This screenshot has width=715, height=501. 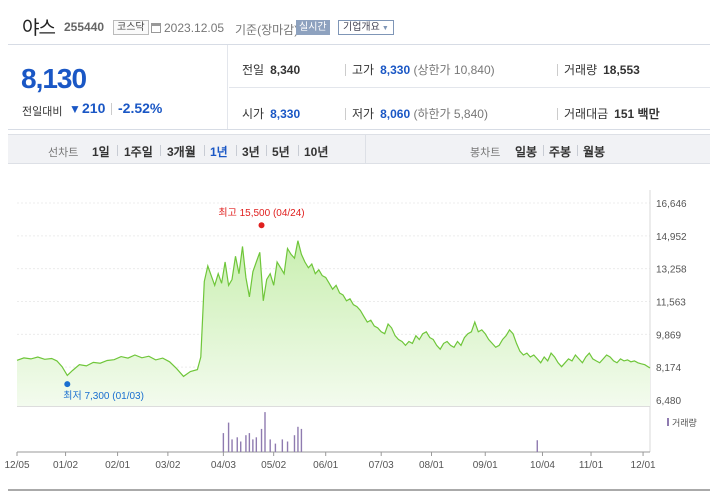 What do you see at coordinates (75, 109) in the screenshot?
I see `down-triangle-icon: ▼` at bounding box center [75, 109].